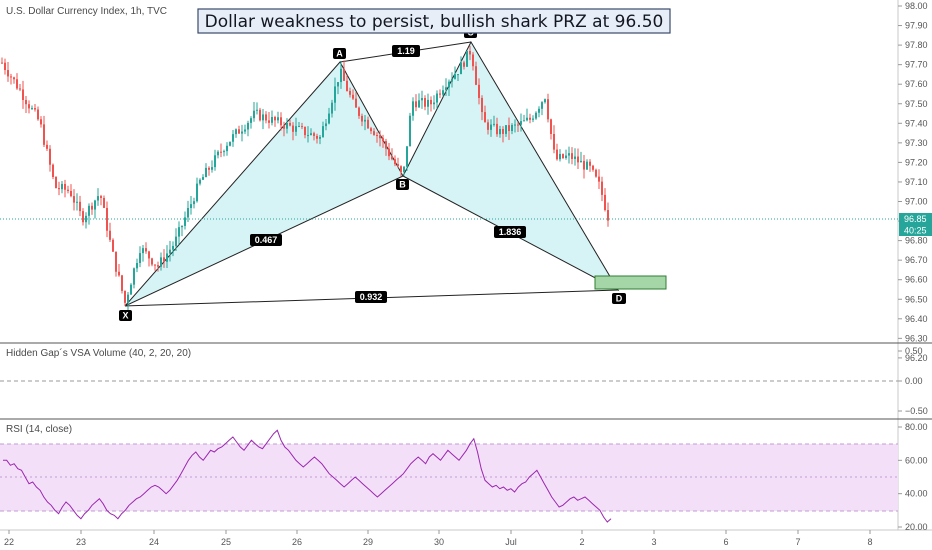 The image size is (932, 550). Describe the element at coordinates (916, 338) in the screenshot. I see `price-tick-label: 96.30` at that location.